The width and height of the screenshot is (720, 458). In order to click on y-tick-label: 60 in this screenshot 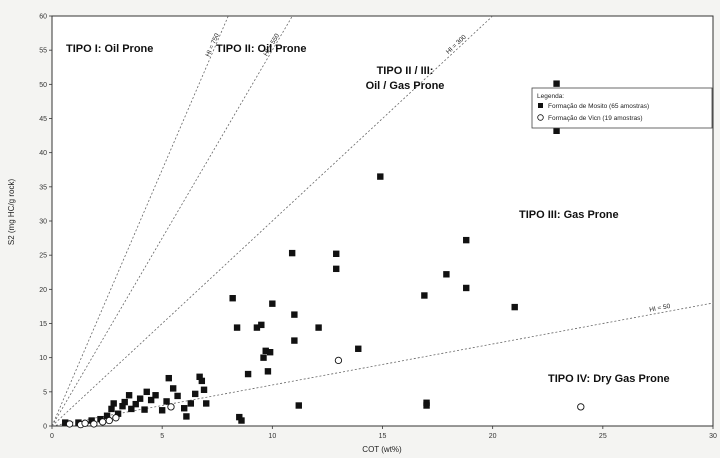, I will do `click(43, 17)`.